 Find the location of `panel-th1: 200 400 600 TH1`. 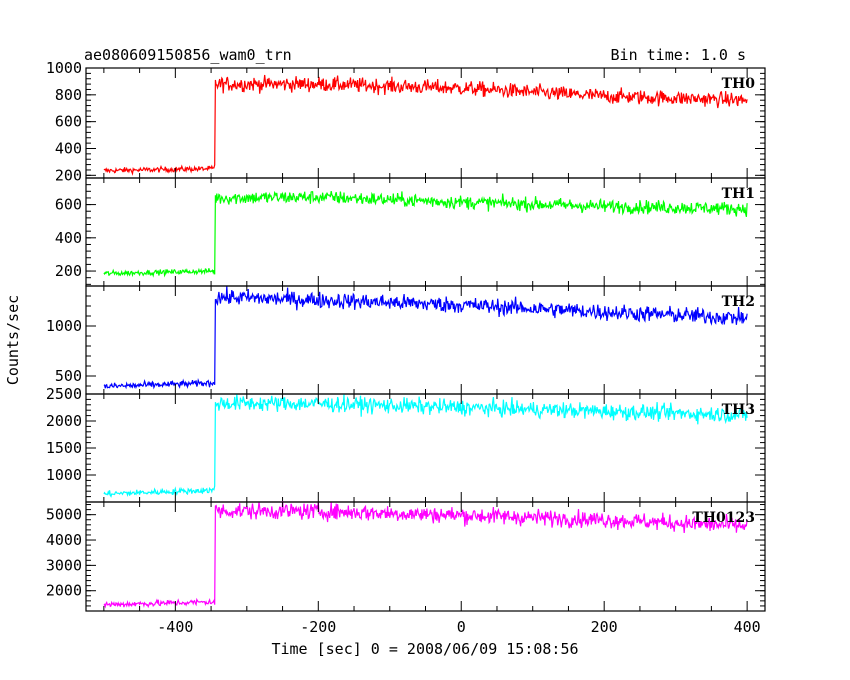

panel-th1: 200 400 600 TH1 is located at coordinates (410, 232).